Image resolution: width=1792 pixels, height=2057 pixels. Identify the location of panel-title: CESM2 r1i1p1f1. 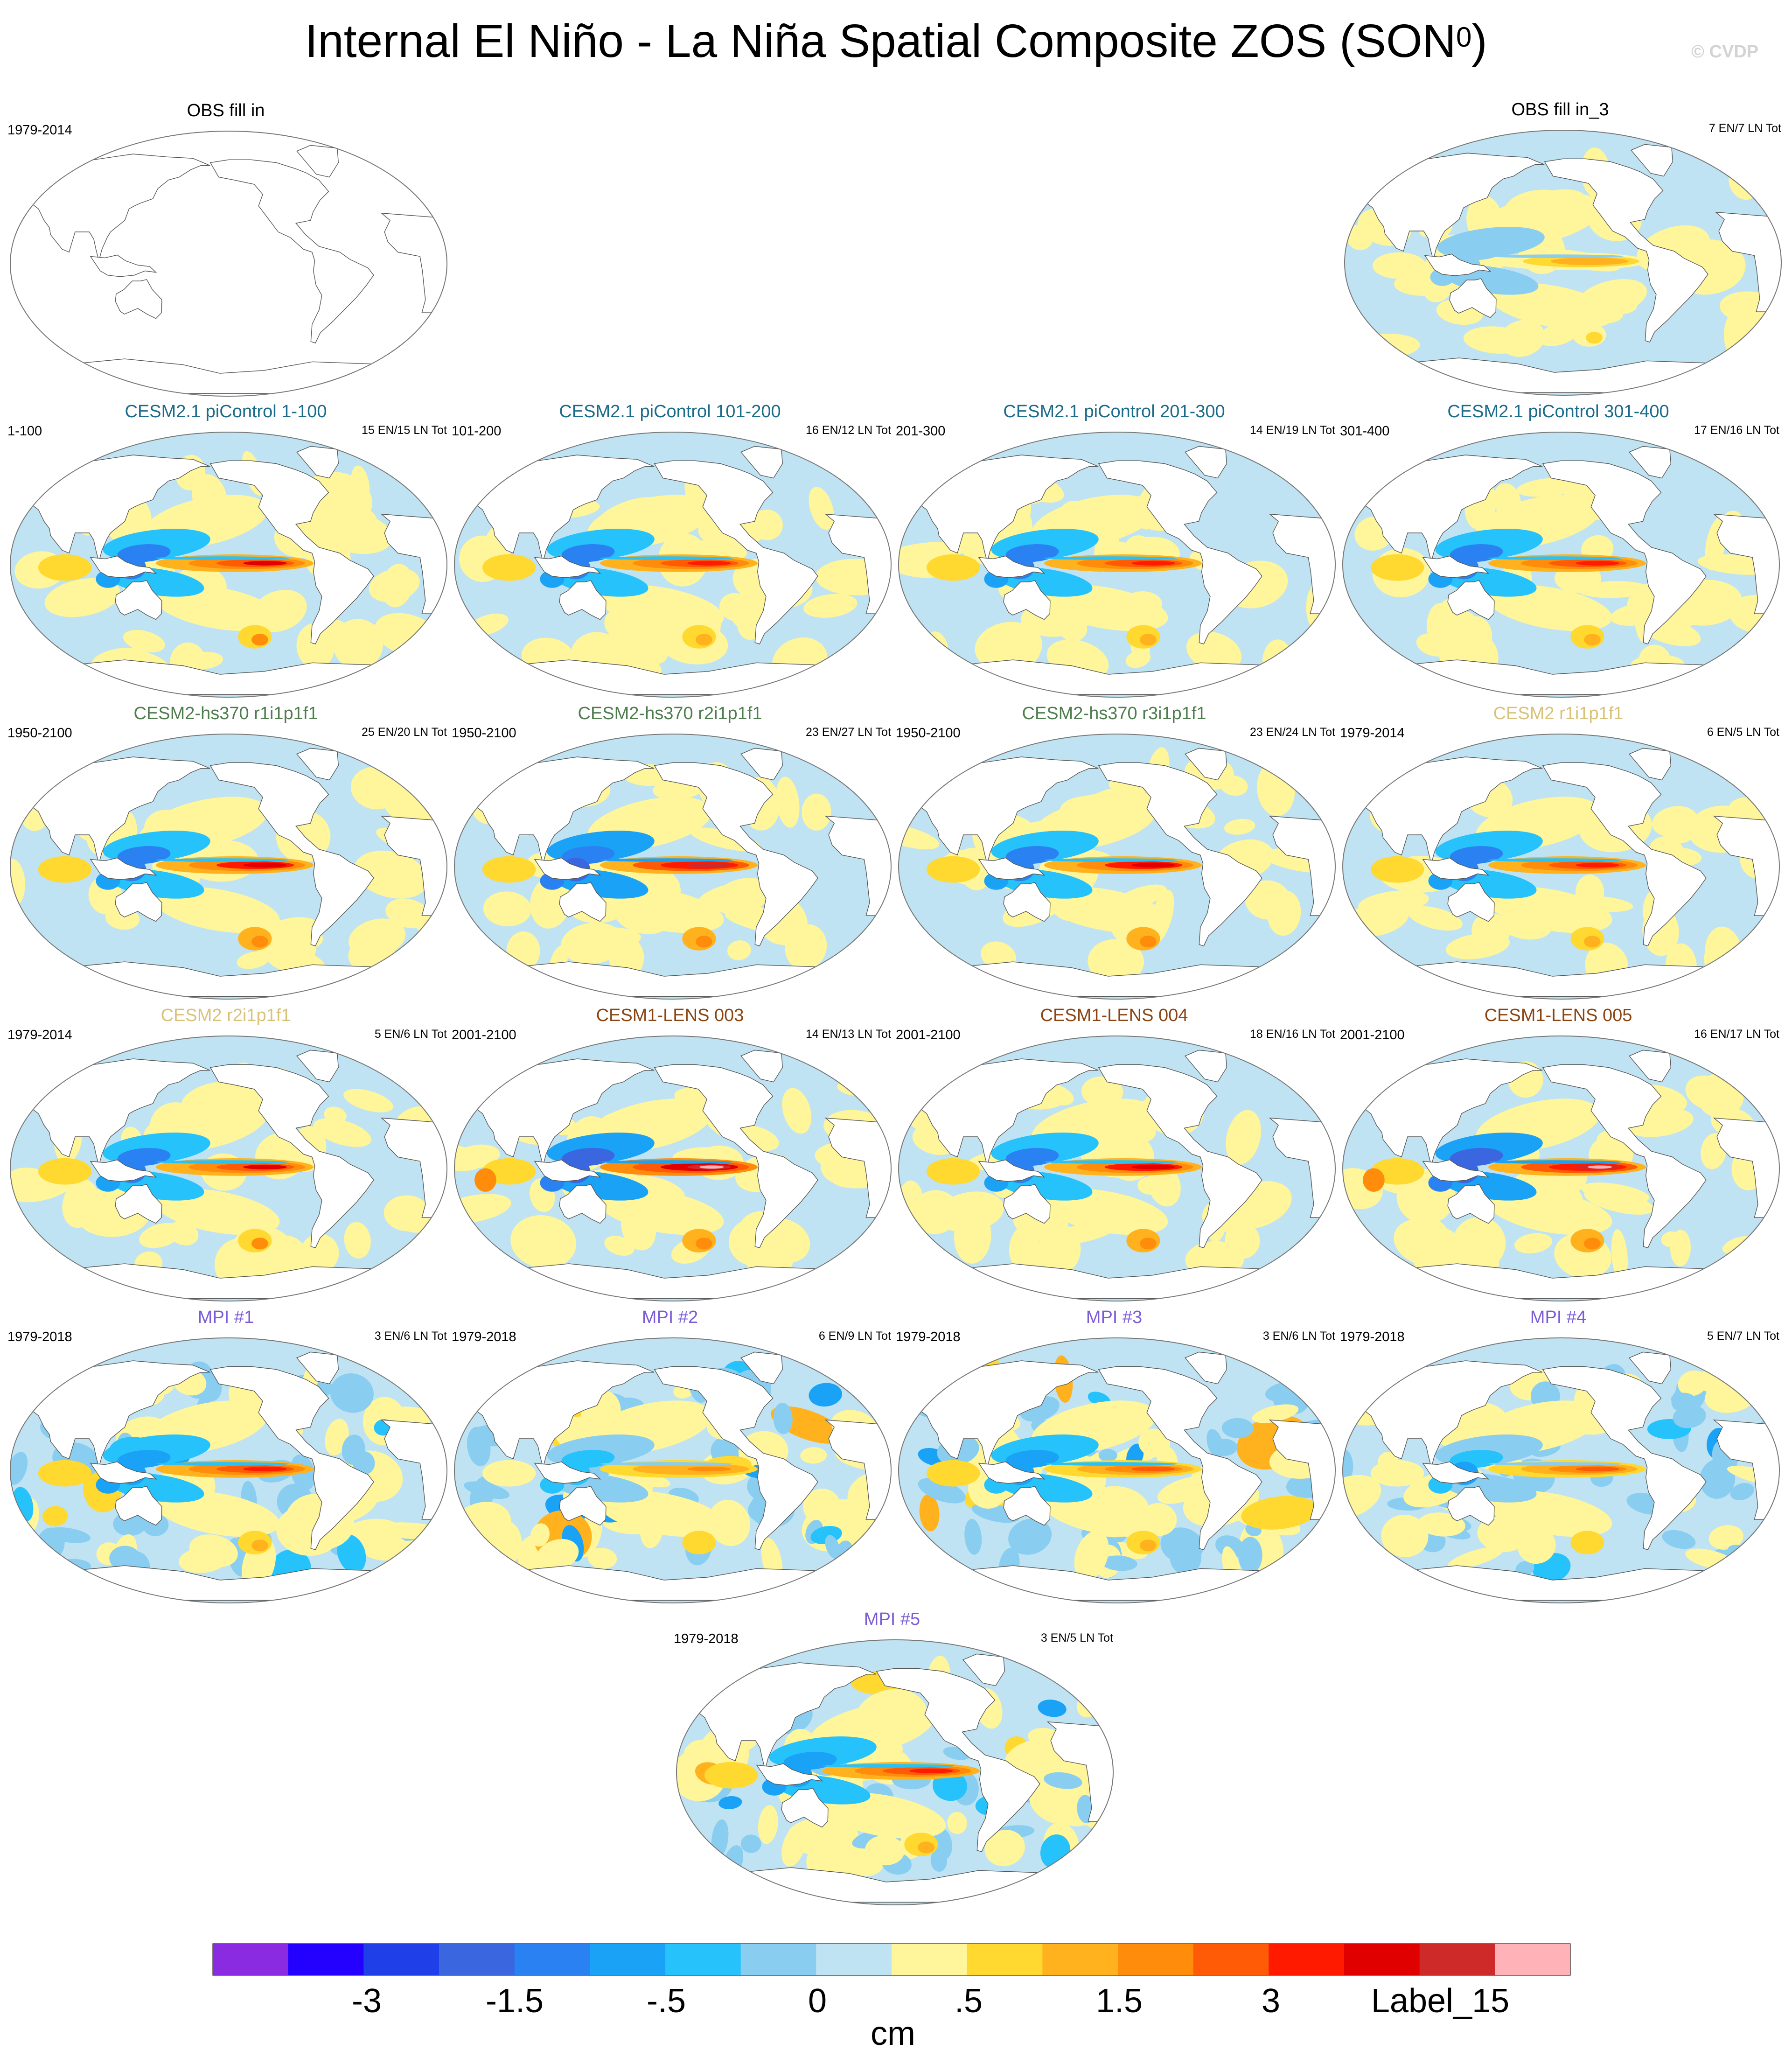
(1558, 713).